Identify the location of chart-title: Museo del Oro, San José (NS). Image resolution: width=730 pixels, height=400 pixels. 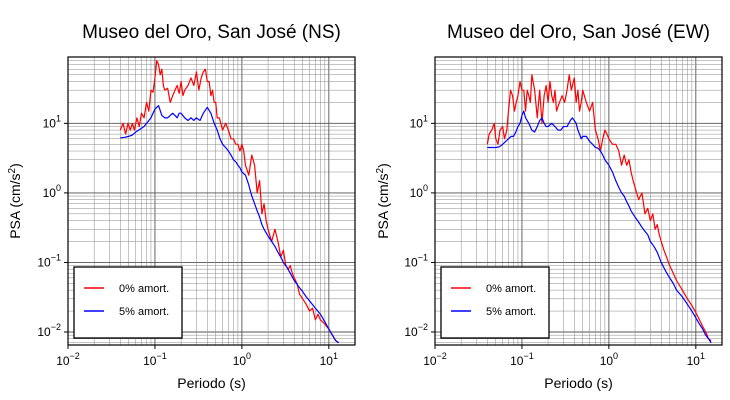
(211, 32).